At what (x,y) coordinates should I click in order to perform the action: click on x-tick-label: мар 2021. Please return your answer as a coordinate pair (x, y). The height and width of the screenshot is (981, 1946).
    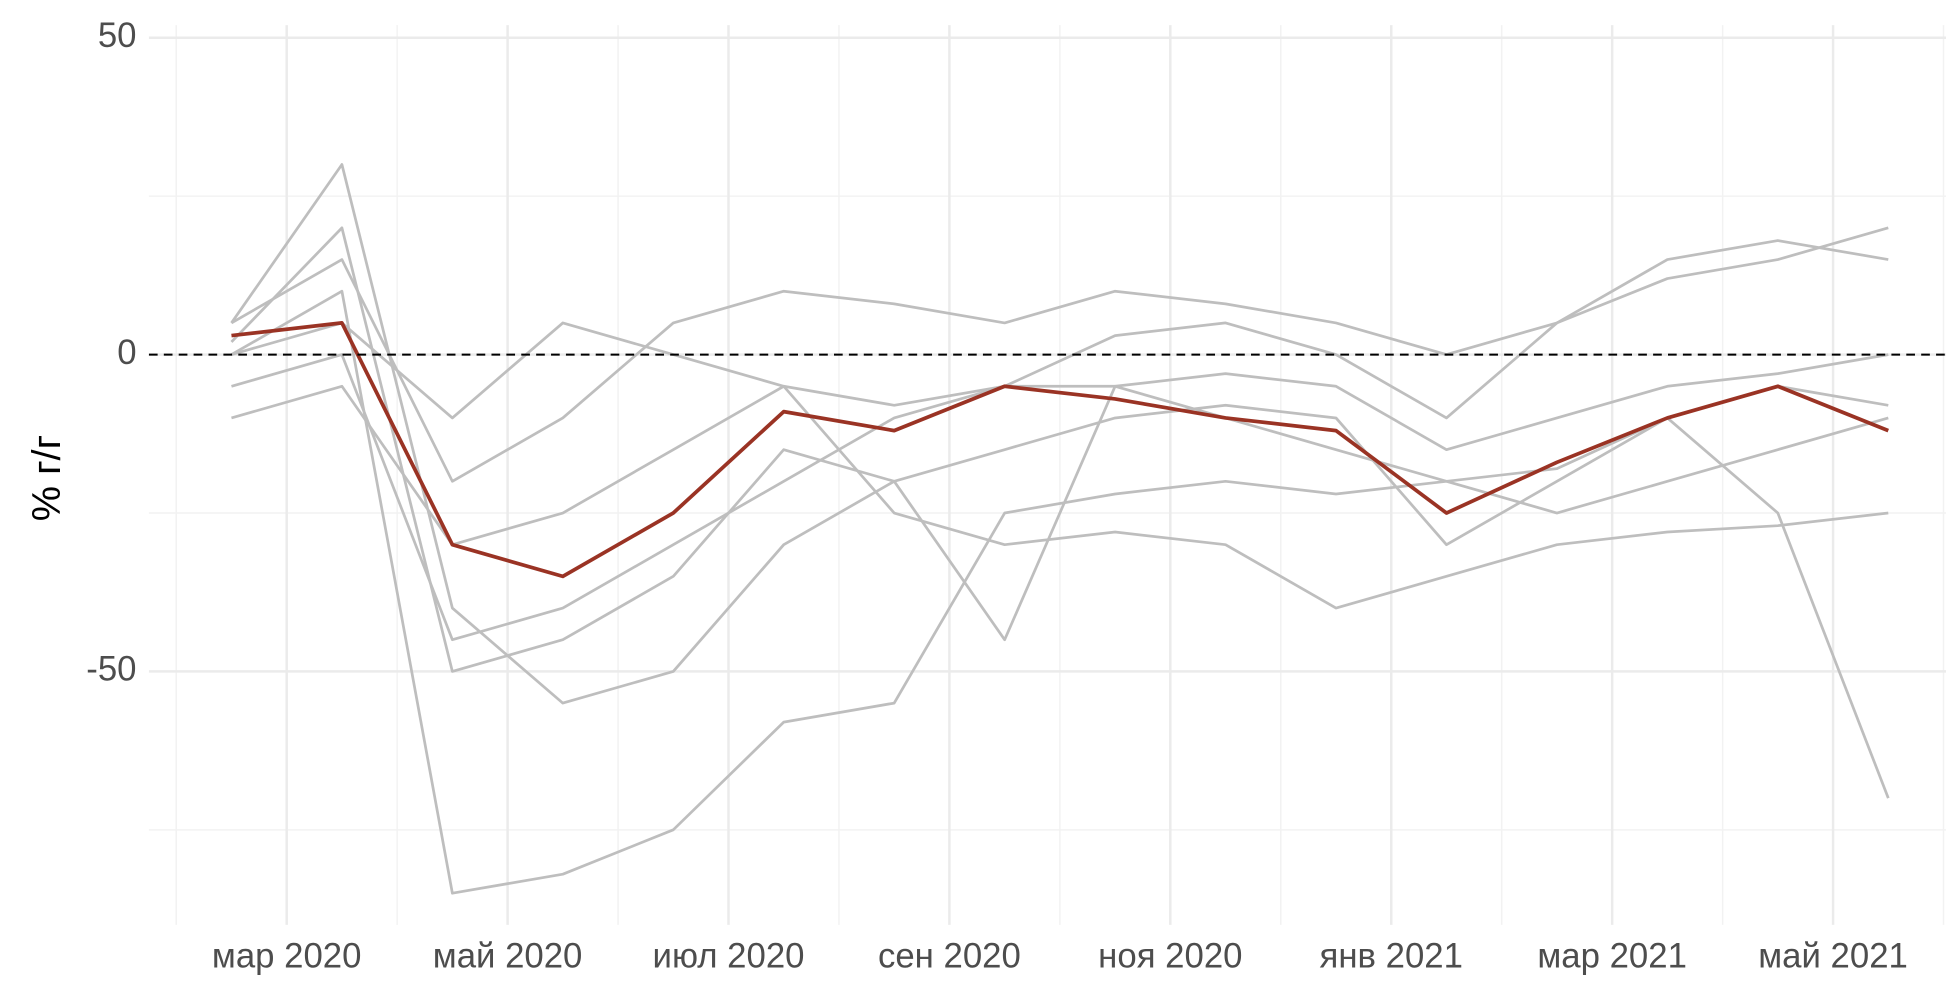
    Looking at the image, I should click on (1612, 957).